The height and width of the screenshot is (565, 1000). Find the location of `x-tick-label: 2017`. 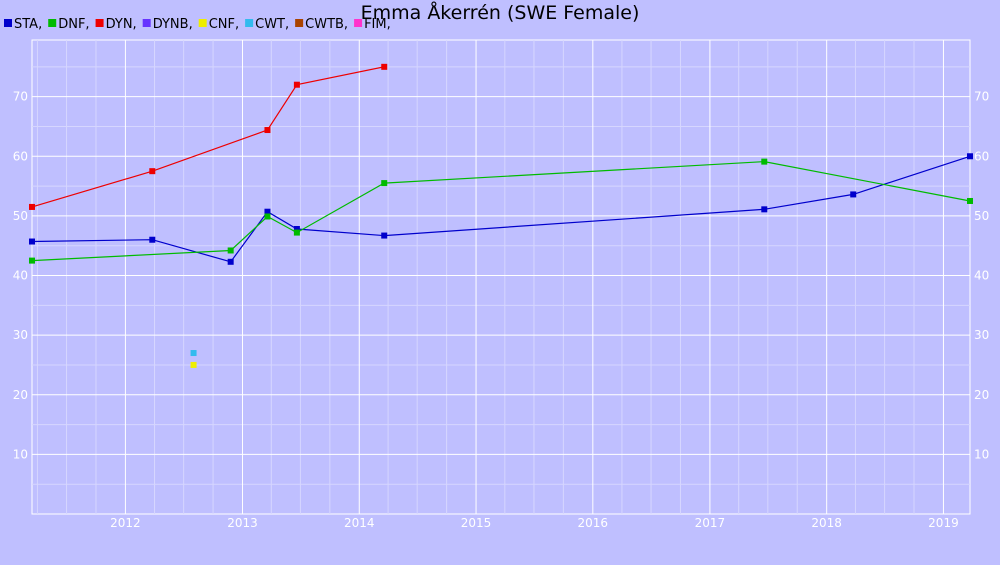

x-tick-label: 2017 is located at coordinates (710, 523).